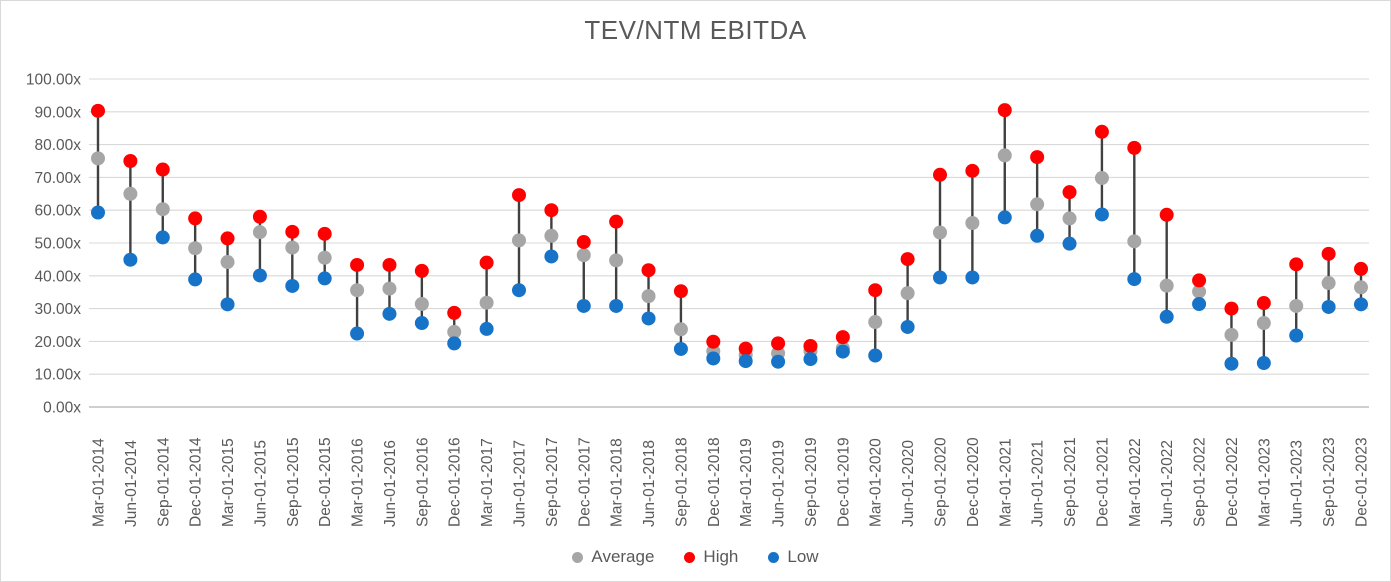  I want to click on x-tick-label: Mar-01-2019, so click(746, 482).